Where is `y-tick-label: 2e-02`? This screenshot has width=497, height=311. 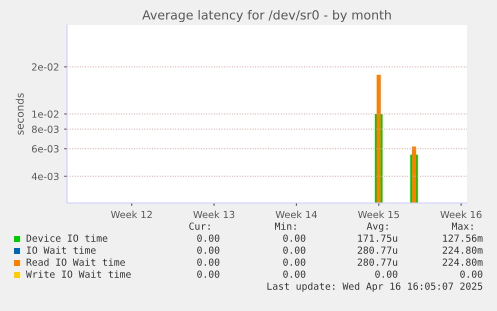 y-tick-label: 2e-02 is located at coordinates (45, 67).